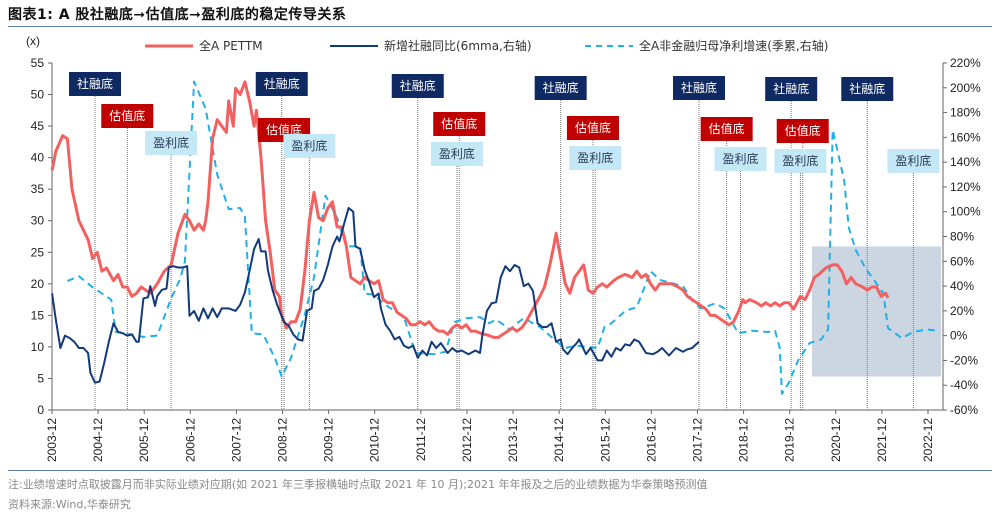 The image size is (1000, 516). Describe the element at coordinates (965, 88) in the screenshot. I see `right-tick-label: 200%` at that location.